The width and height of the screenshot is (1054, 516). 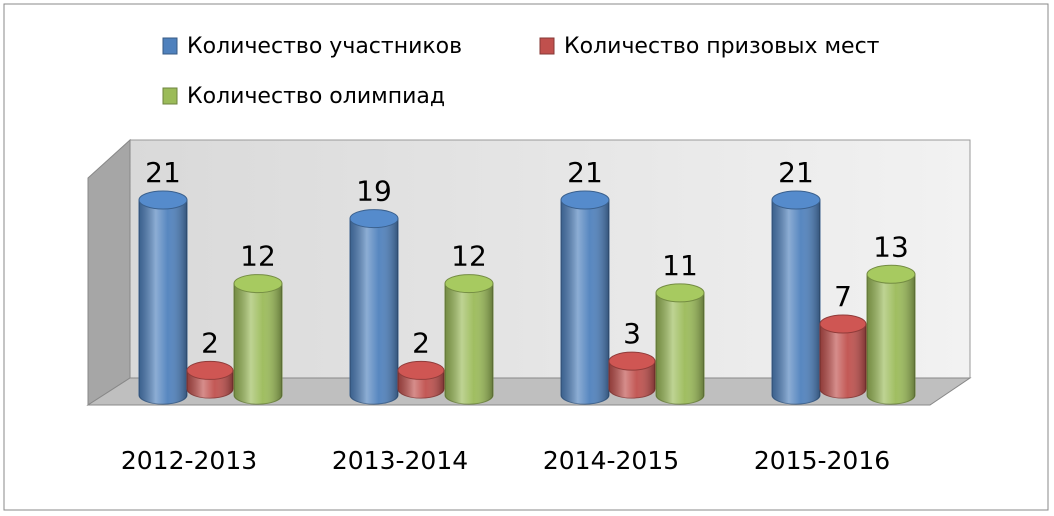 I want to click on x-tick-label: 2012-2013, so click(x=189, y=460).